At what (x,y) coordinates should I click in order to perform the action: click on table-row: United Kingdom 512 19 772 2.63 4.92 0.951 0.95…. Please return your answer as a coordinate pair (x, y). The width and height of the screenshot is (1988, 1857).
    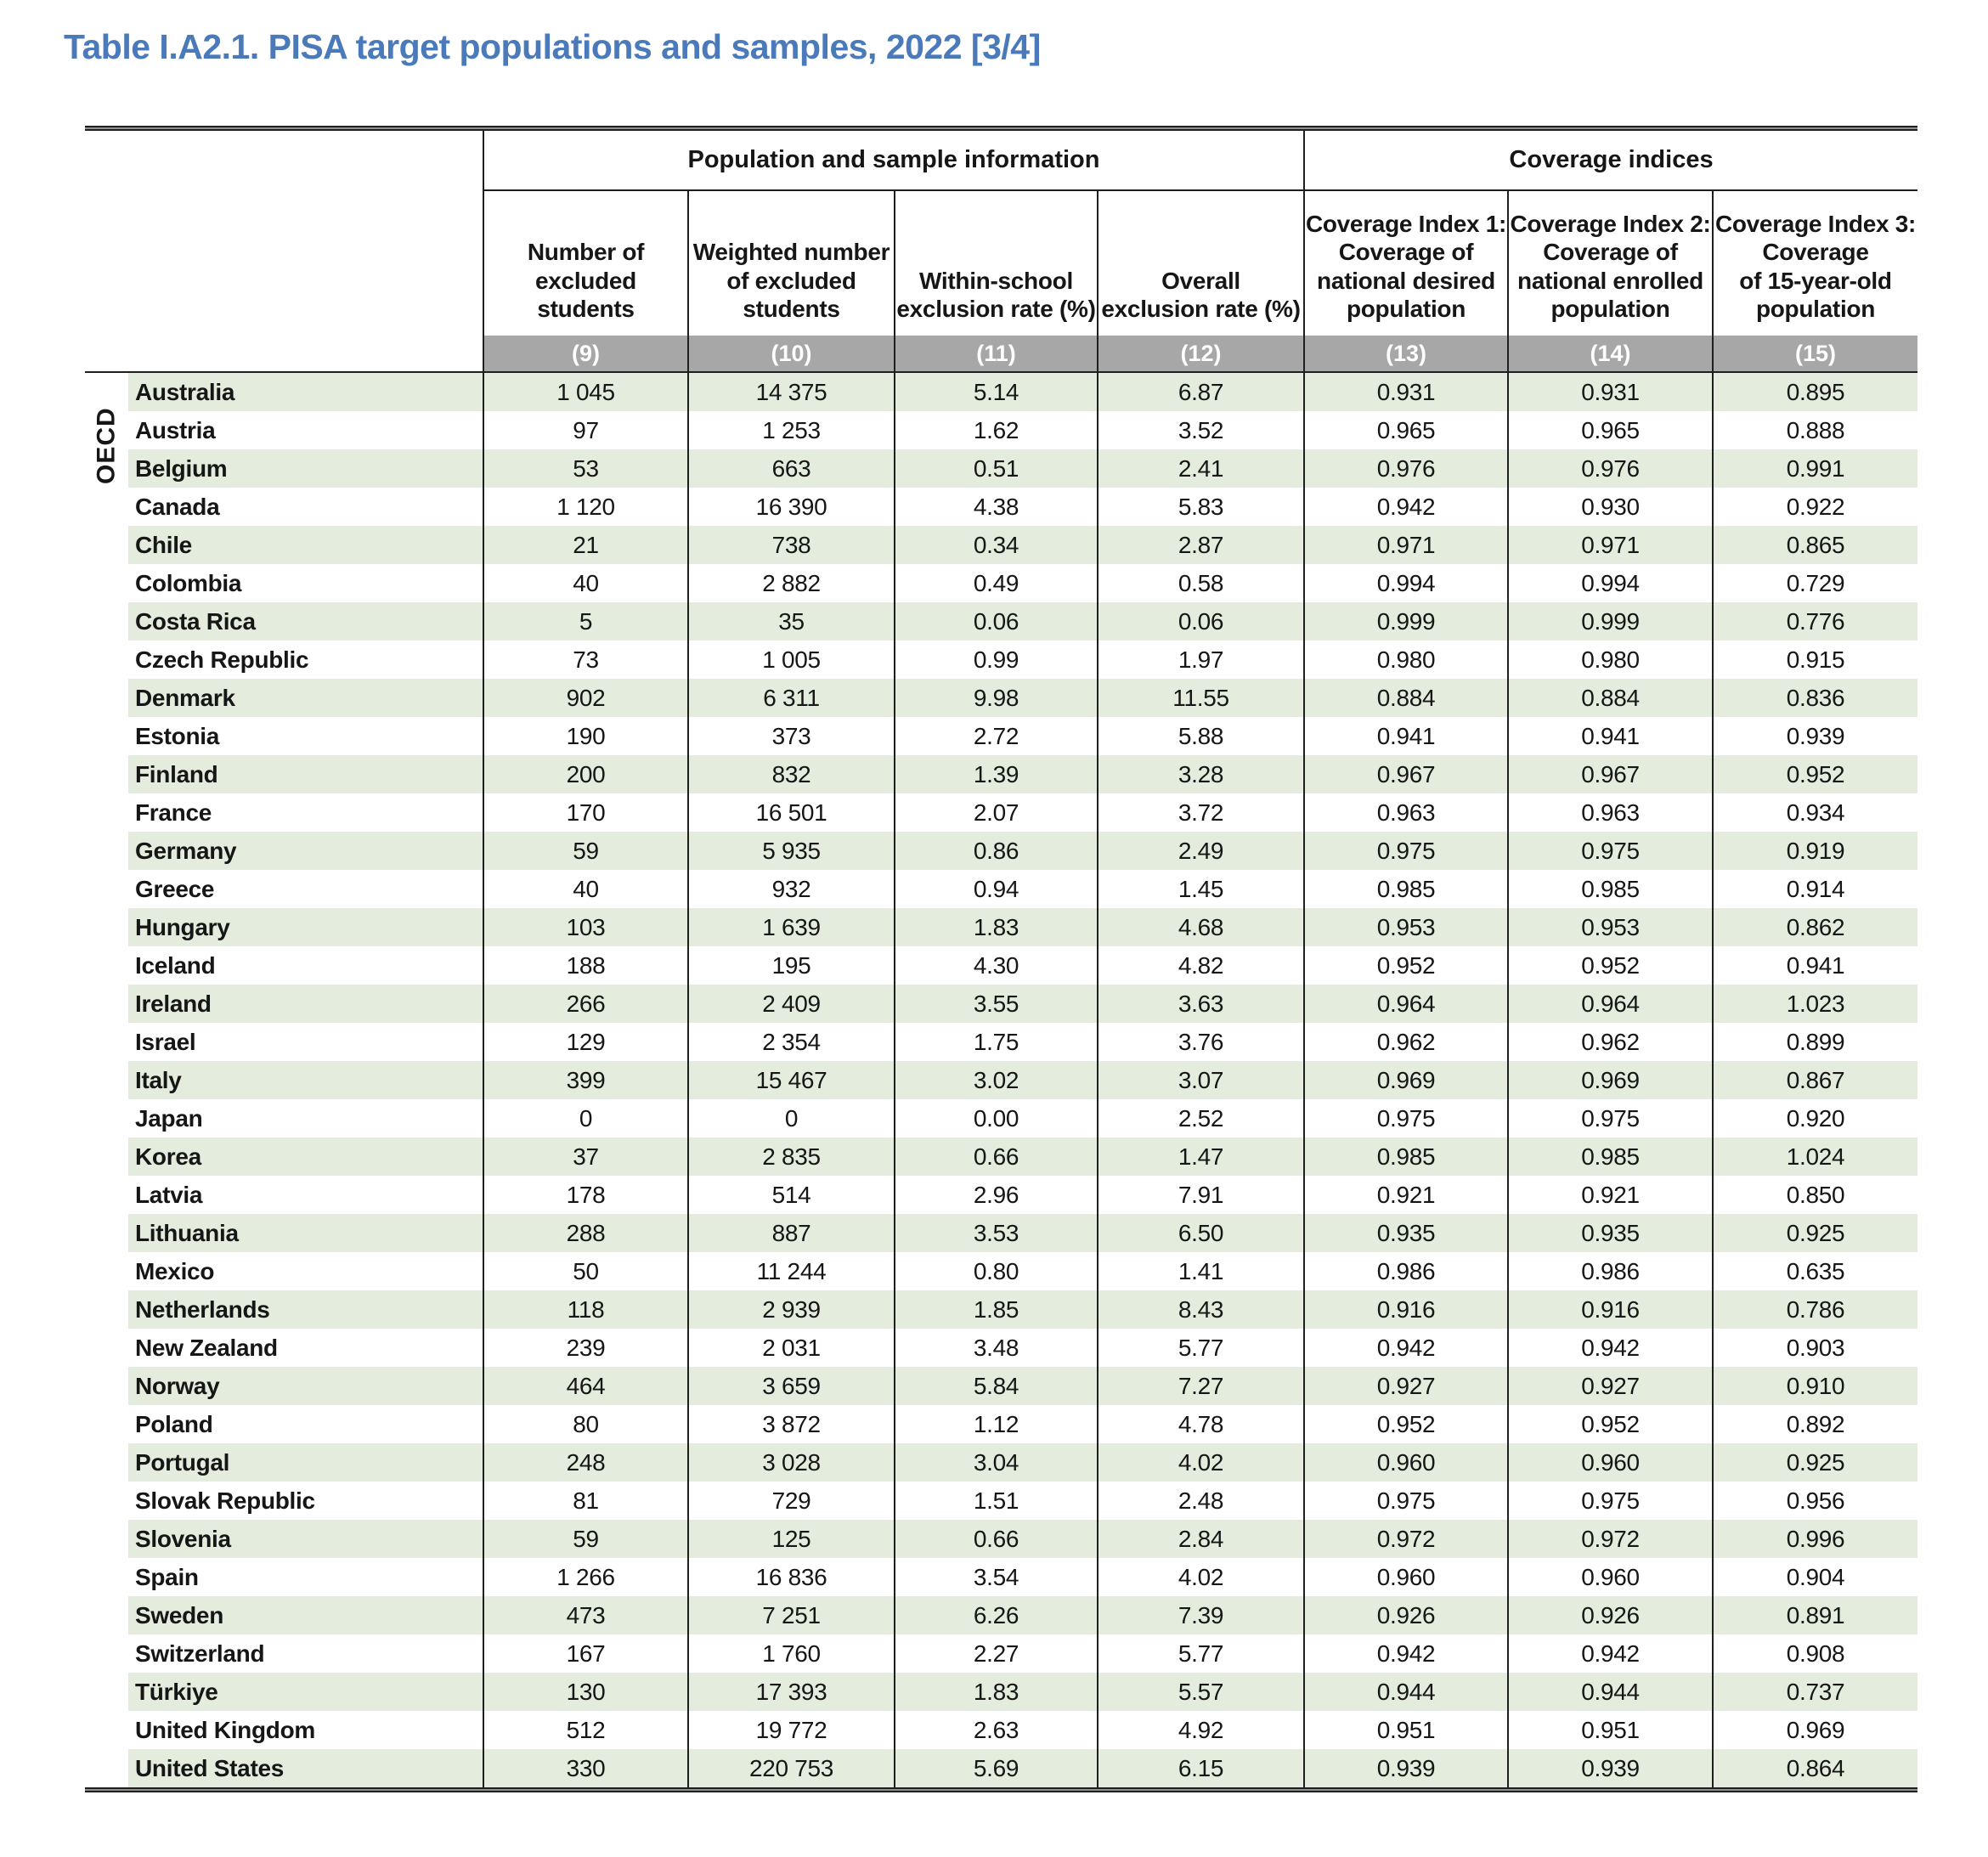
    Looking at the image, I should click on (1001, 1730).